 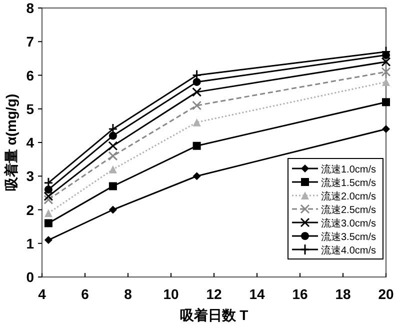 What do you see at coordinates (348, 224) in the screenshot?
I see `legend-label: 流速3.0cm/s` at bounding box center [348, 224].